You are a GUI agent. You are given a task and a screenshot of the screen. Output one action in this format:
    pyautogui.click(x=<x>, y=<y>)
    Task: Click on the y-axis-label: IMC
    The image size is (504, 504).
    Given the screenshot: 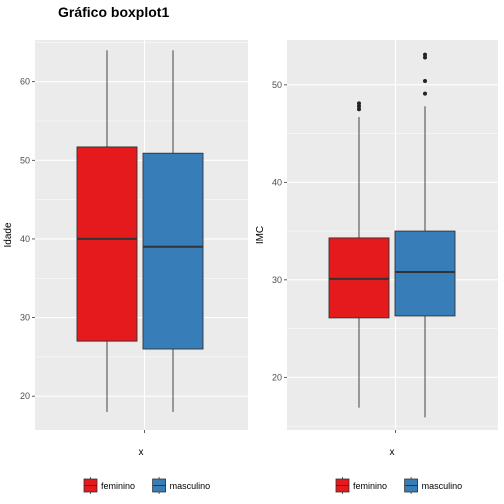 What is the action you would take?
    pyautogui.click(x=260, y=235)
    